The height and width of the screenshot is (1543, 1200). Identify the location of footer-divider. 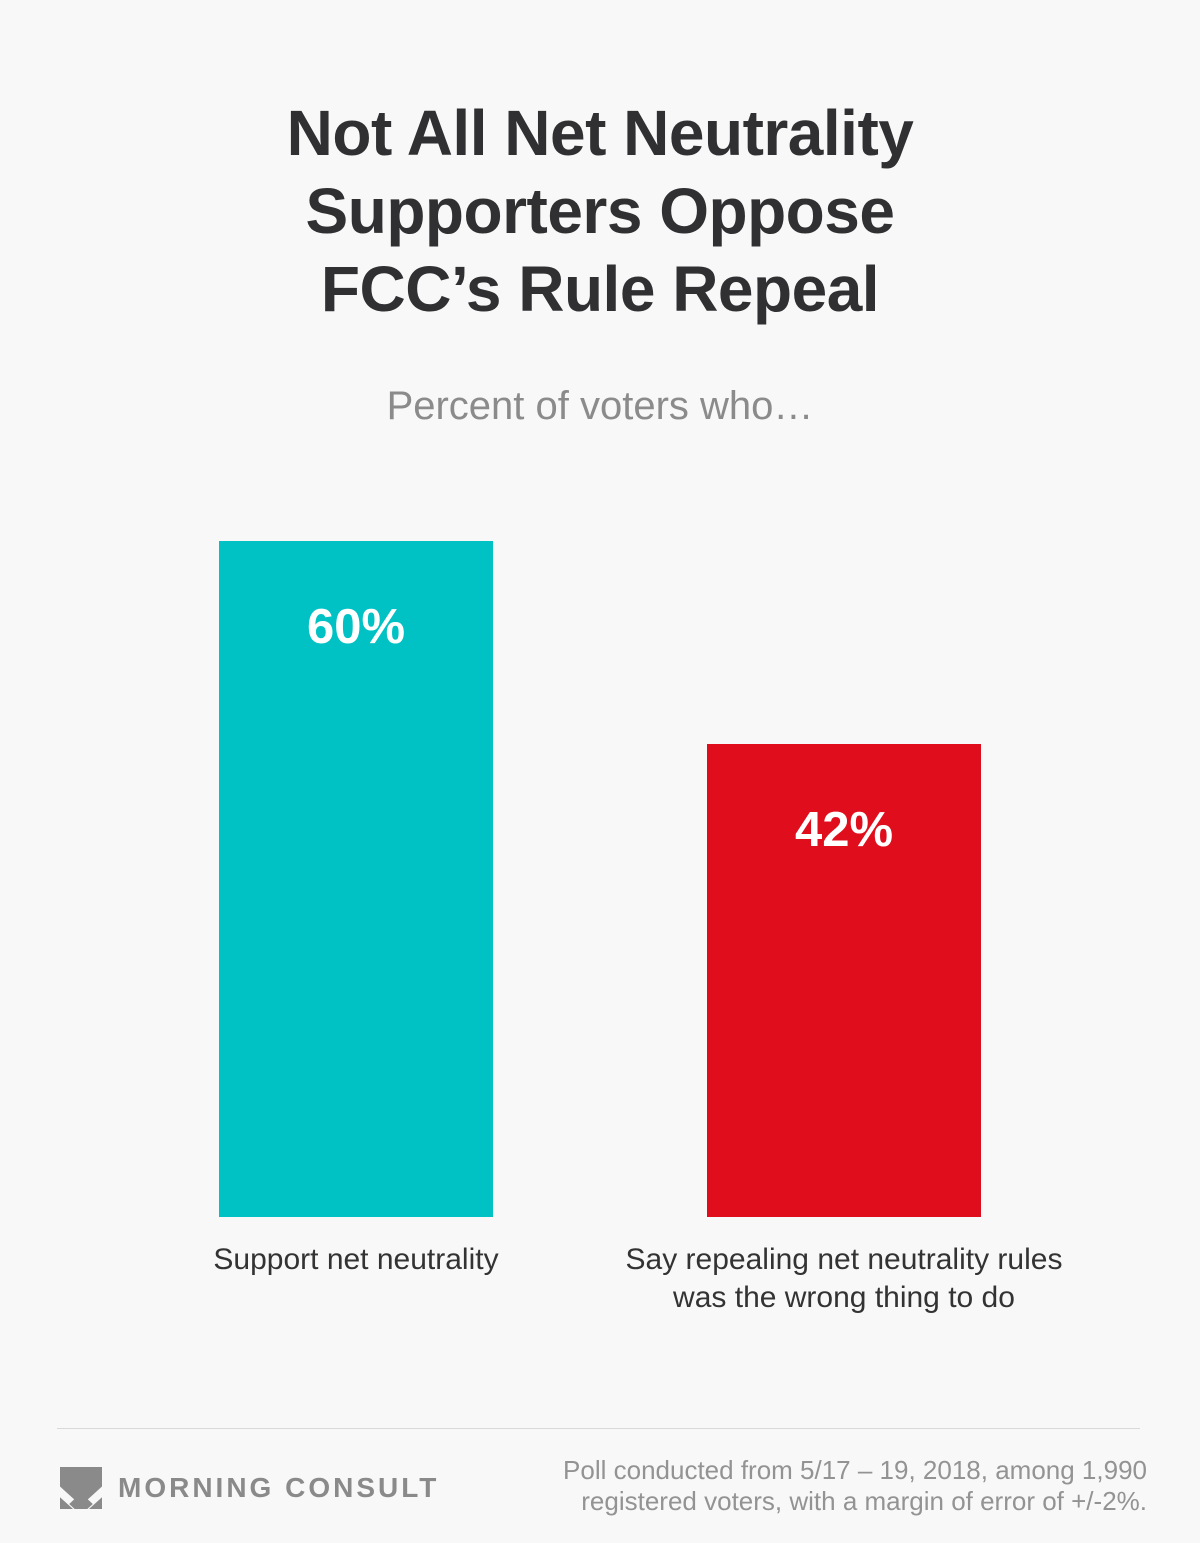
(598, 1428).